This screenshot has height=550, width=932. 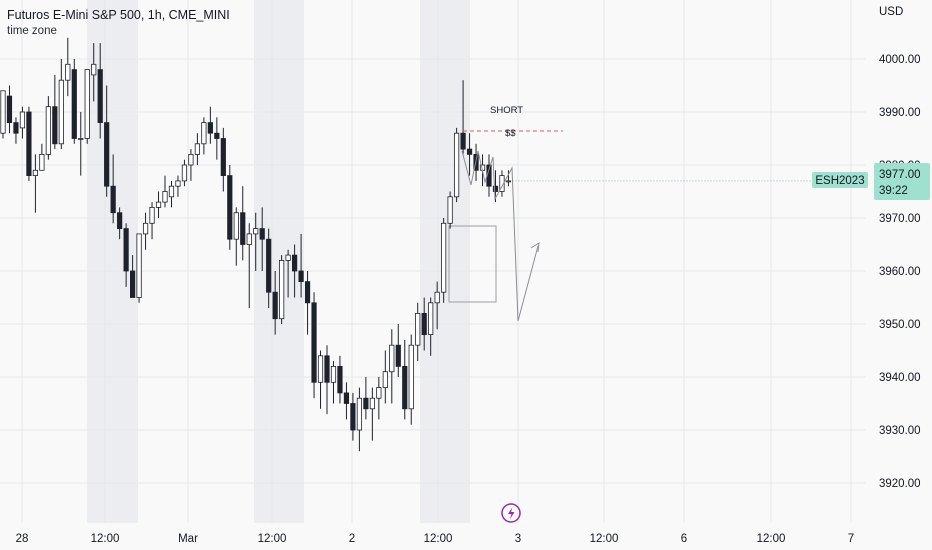 I want to click on drawing-overlay: SHORT $$, so click(x=512, y=314).